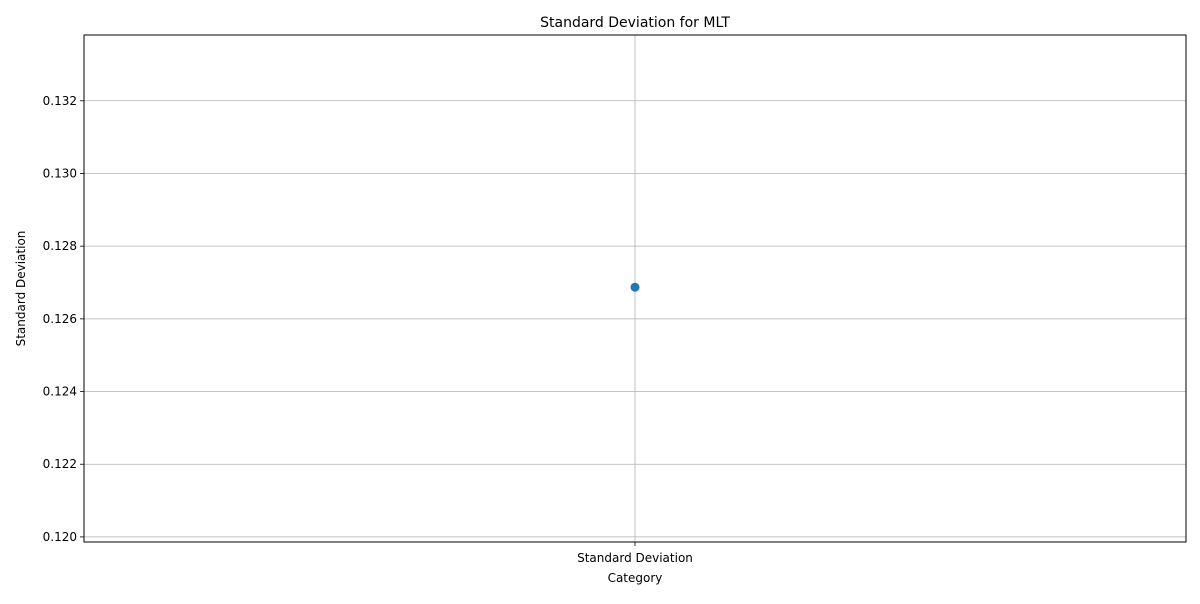 Image resolution: width=1200 pixels, height=604 pixels. Describe the element at coordinates (60, 464) in the screenshot. I see `y-tick-label: 0.122` at that location.